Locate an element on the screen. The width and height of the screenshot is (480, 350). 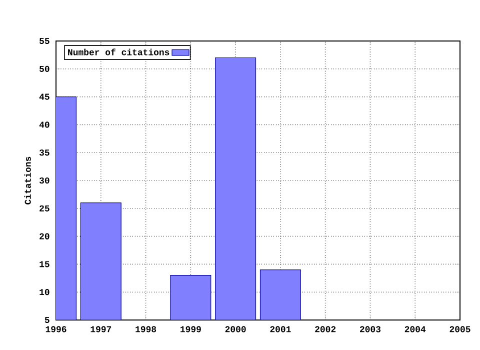
y-tick-label: 25 is located at coordinates (45, 208).